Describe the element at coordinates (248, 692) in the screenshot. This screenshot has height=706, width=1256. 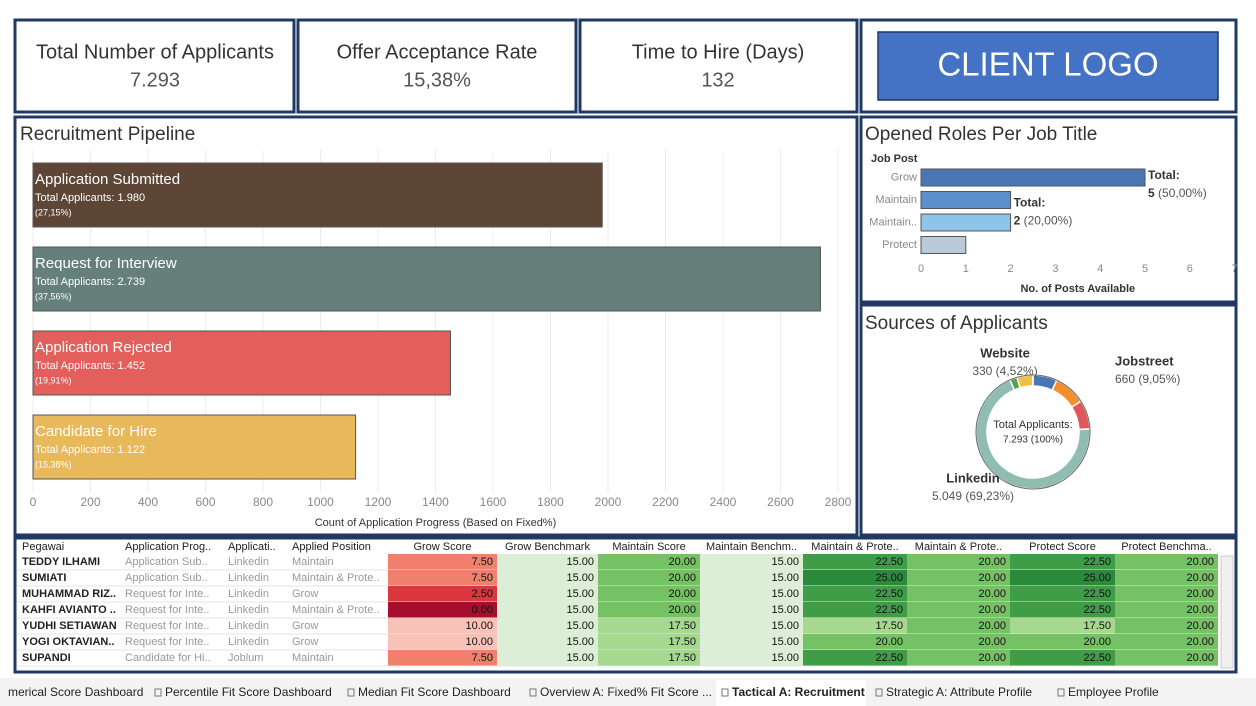
I see `tab: Percentile Fit Score Dashboard` at that location.